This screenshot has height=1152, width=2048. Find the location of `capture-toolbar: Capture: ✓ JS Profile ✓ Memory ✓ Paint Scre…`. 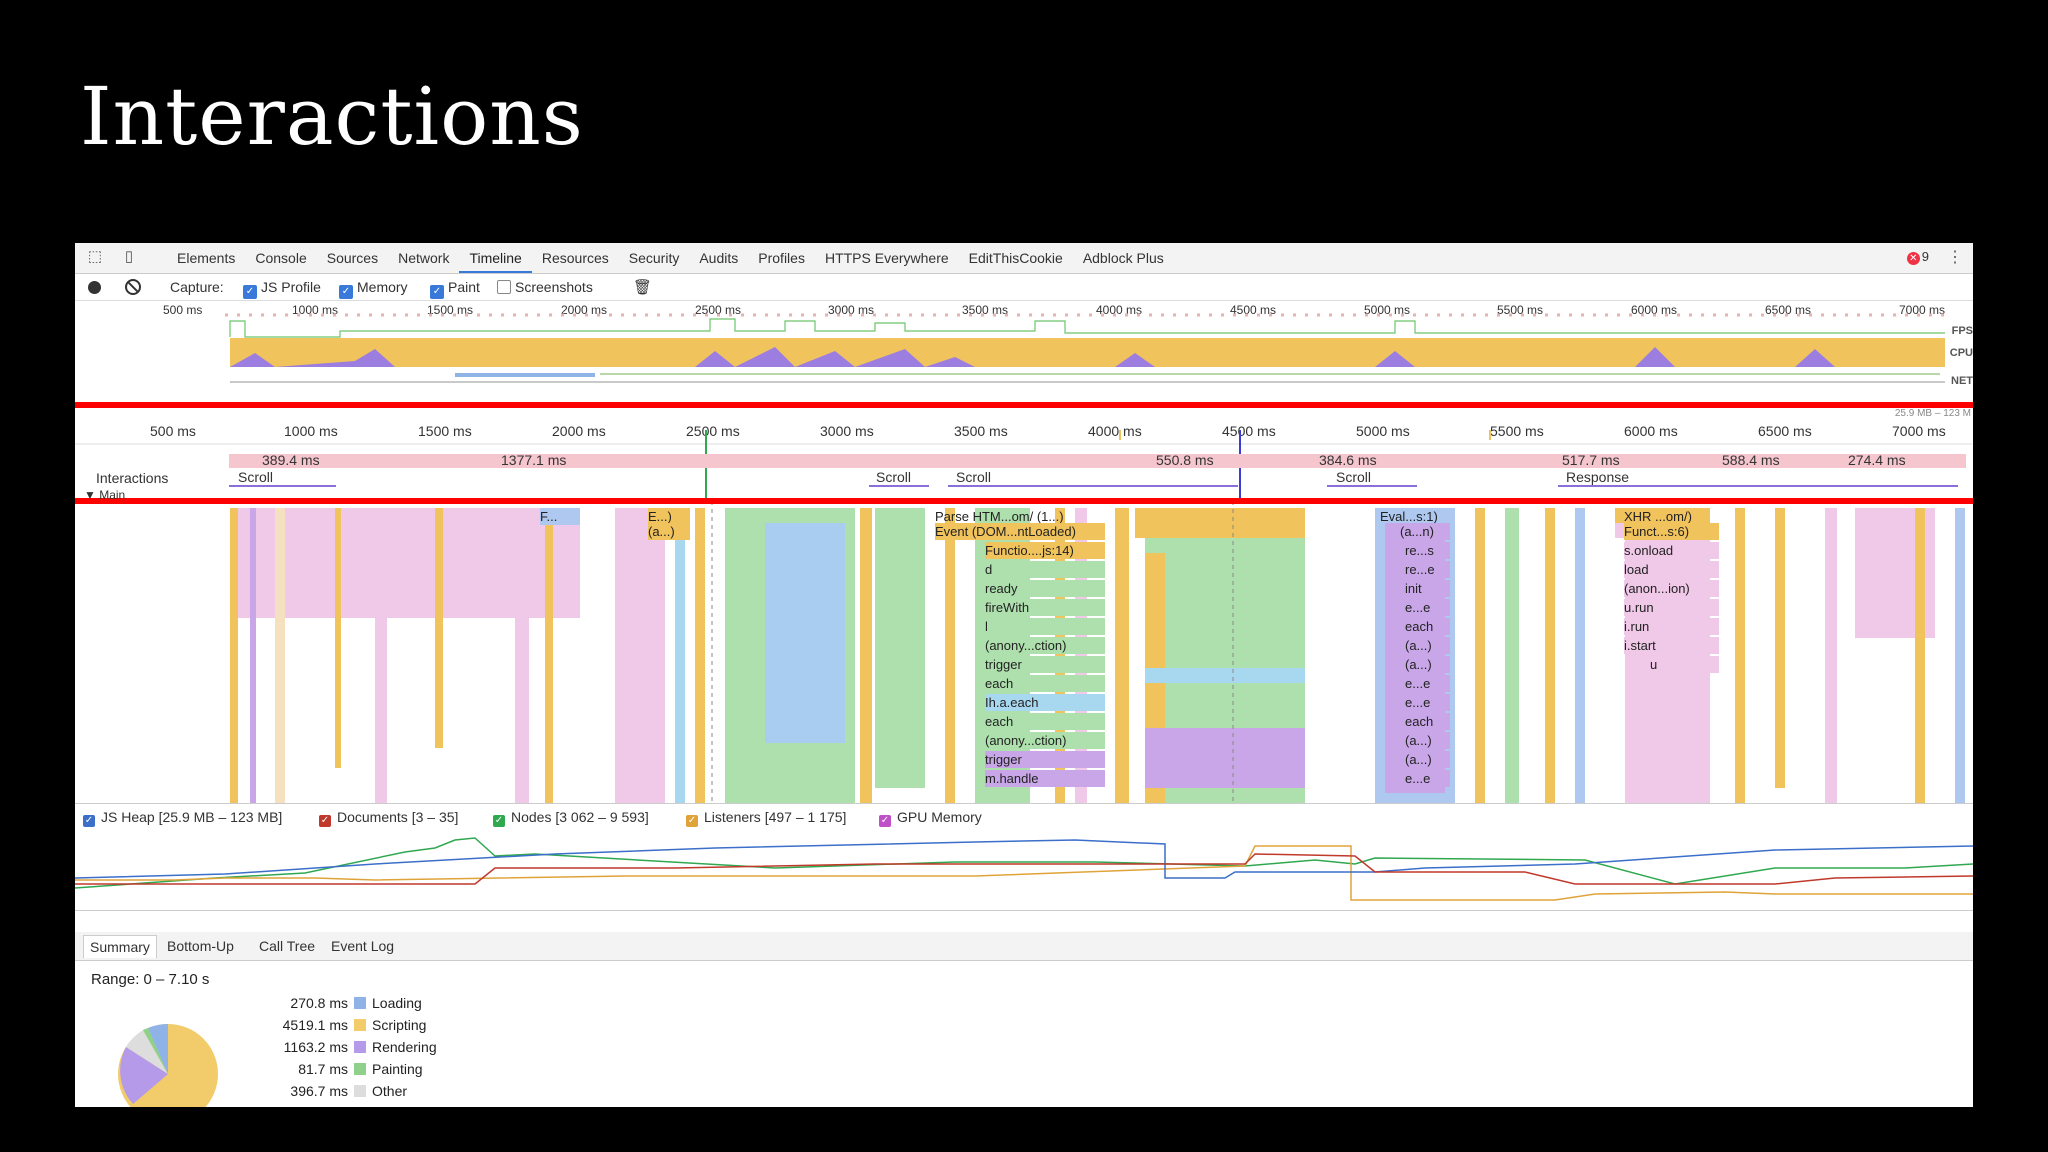

capture-toolbar: Capture: ✓ JS Profile ✓ Memory ✓ Paint Scre… is located at coordinates (1024, 287).